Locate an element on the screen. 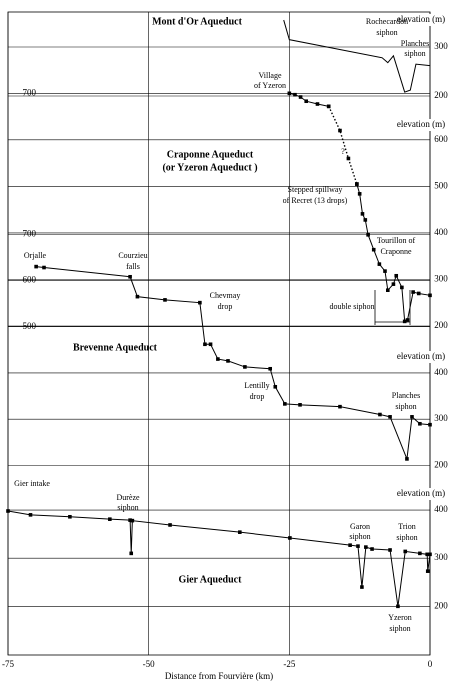  y-tick-label: 600 is located at coordinates (30, 280).